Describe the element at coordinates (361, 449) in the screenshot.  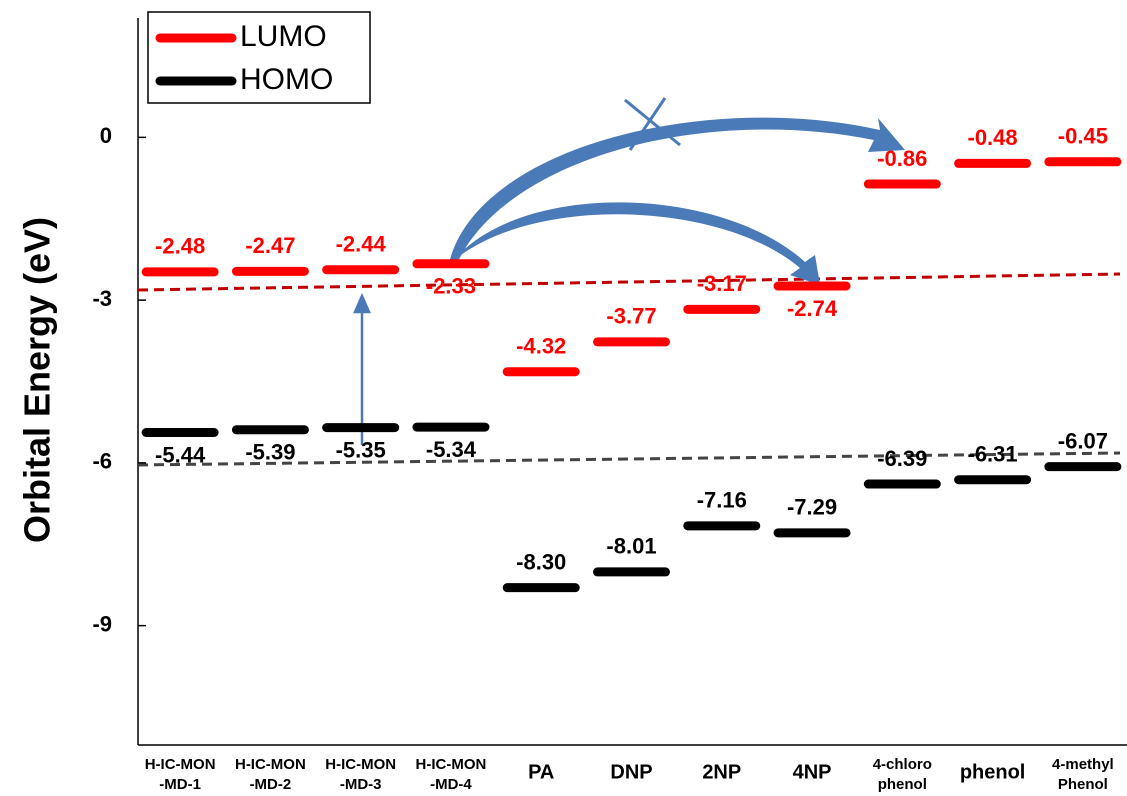
I see `value-label: -5.35` at that location.